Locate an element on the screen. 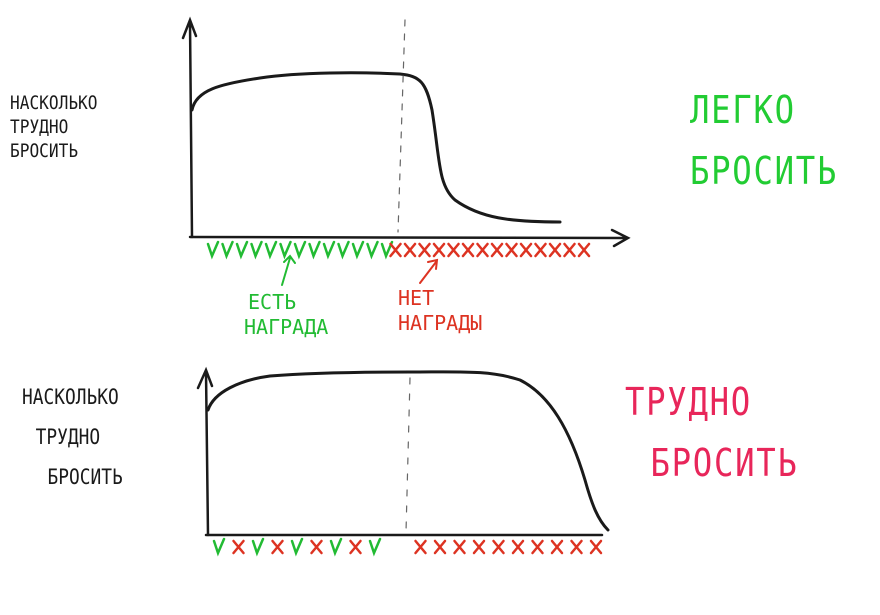 The height and width of the screenshot is (615, 880). top-x-axis is located at coordinates (409, 238).